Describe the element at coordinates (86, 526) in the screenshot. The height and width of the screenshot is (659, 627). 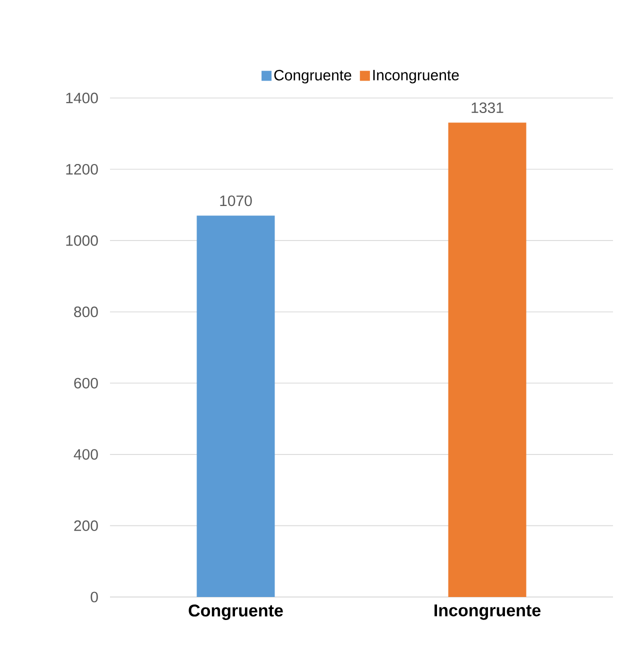
I see `y-tick-label: 200` at that location.